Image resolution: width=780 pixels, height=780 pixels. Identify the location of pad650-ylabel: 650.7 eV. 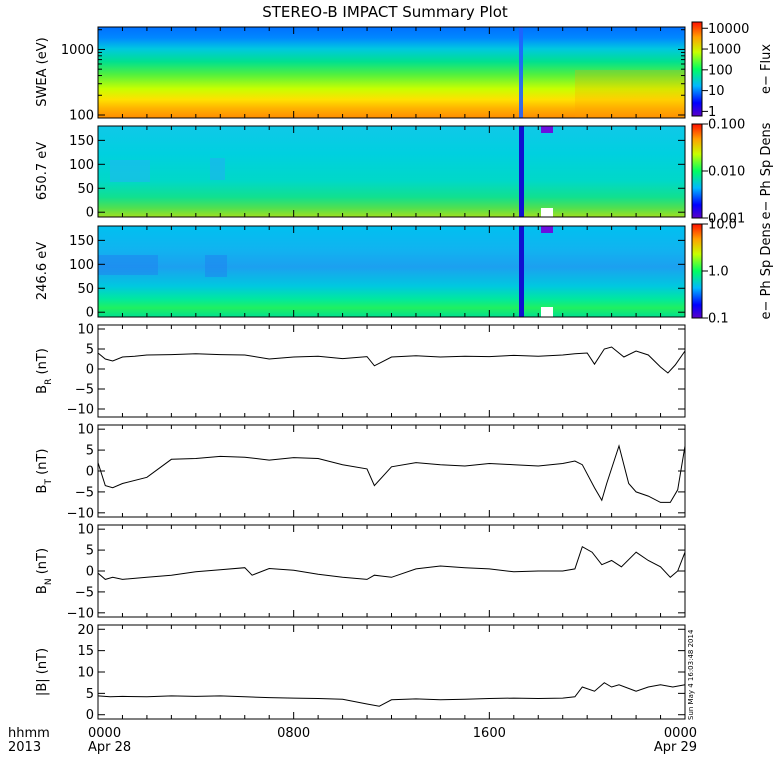
(42, 171).